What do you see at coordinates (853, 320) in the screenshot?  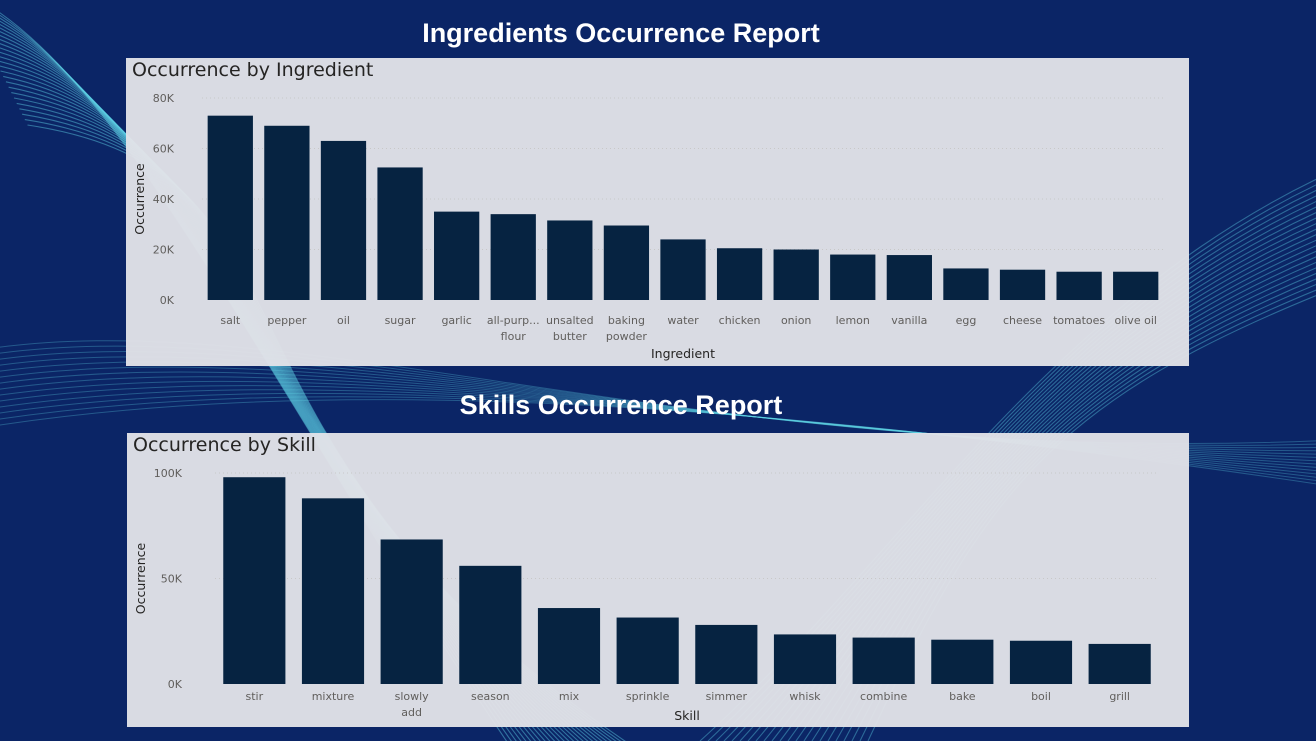 I see `x-tick-label: lemon` at bounding box center [853, 320].